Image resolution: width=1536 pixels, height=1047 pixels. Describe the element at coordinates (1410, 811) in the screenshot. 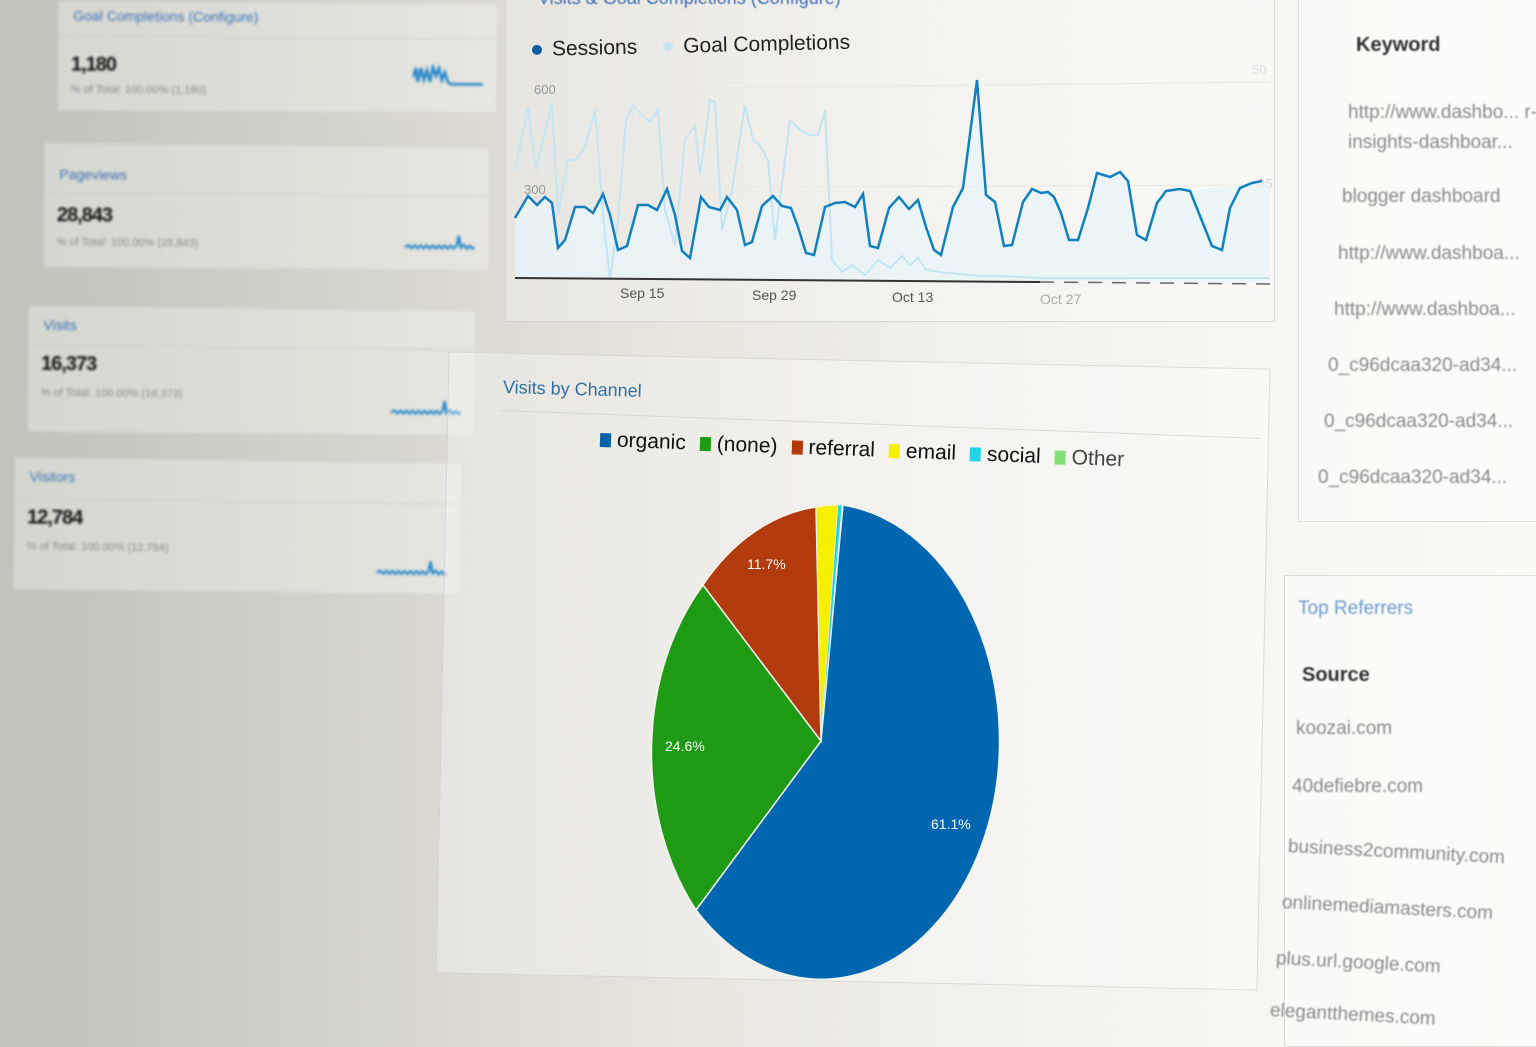

I see `referrers-panel` at that location.